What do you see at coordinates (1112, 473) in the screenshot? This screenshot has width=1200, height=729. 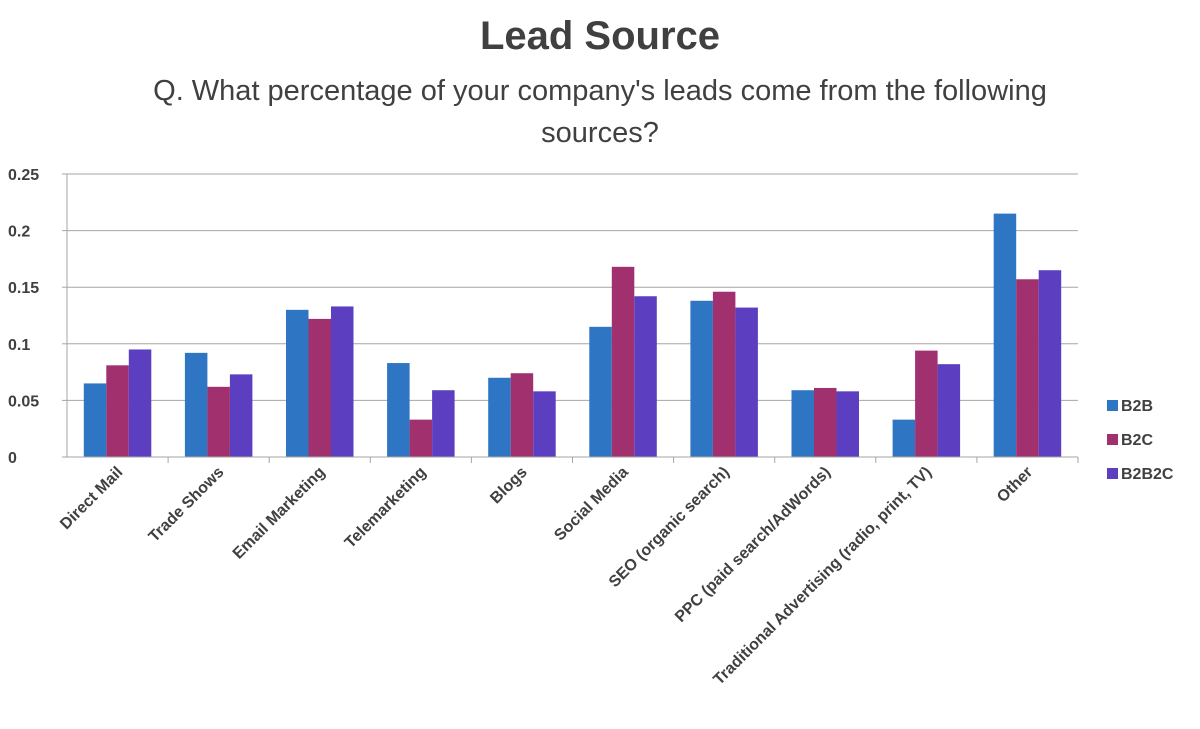 I see `legend-swatch-b2b2c` at bounding box center [1112, 473].